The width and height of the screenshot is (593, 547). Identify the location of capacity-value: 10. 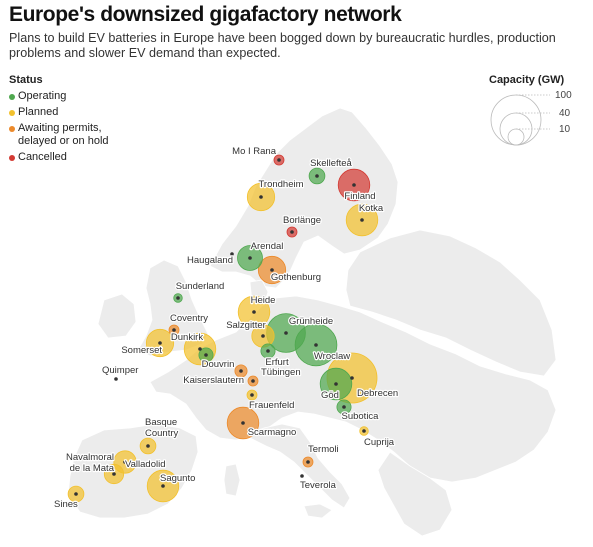
(565, 129).